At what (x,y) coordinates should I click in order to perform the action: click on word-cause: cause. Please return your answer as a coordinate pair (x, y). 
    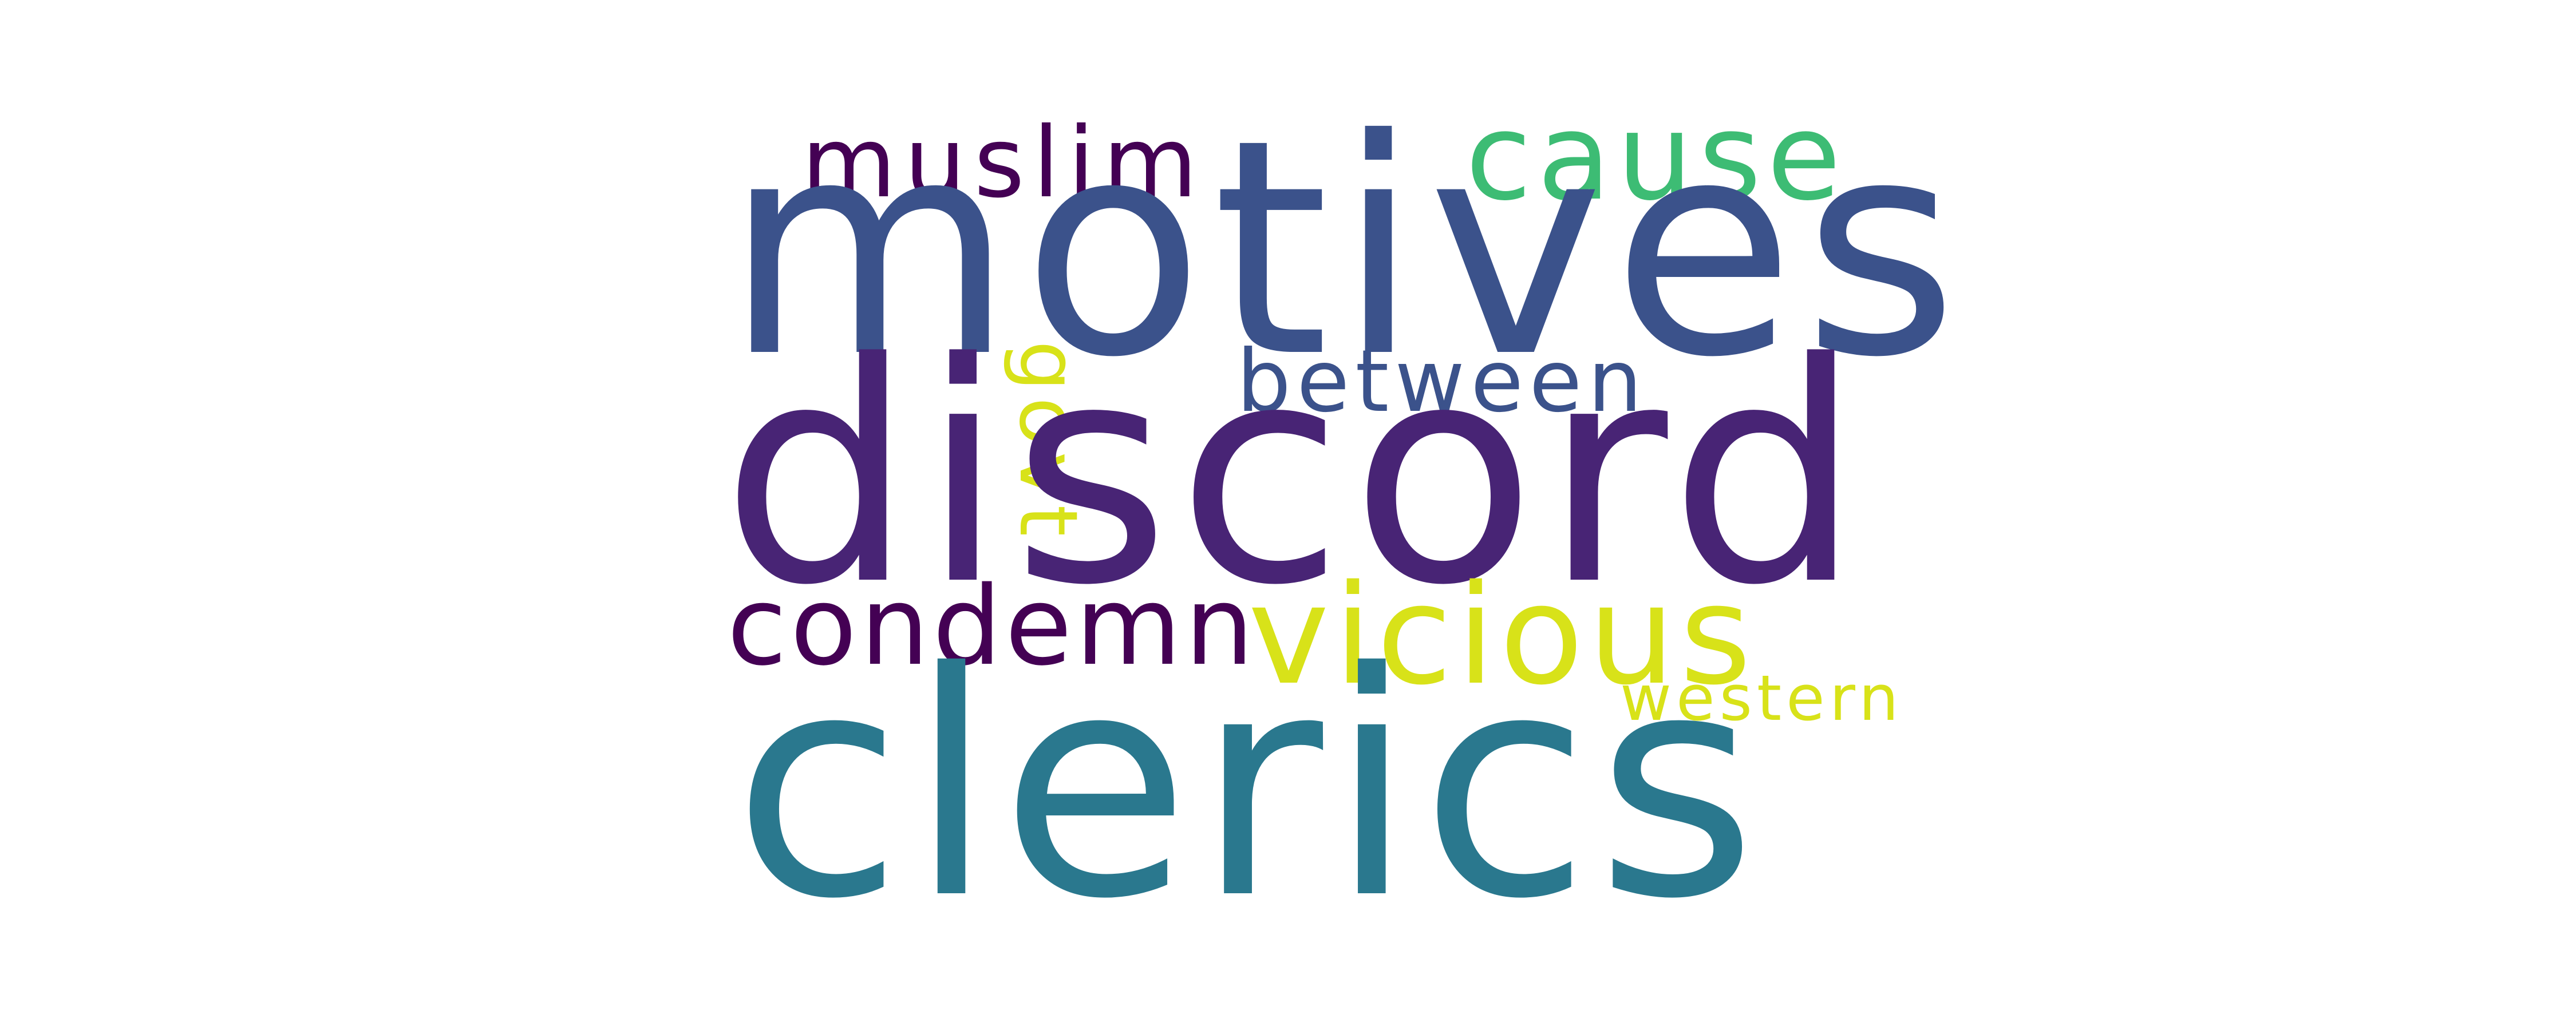
    Looking at the image, I should click on (1656, 157).